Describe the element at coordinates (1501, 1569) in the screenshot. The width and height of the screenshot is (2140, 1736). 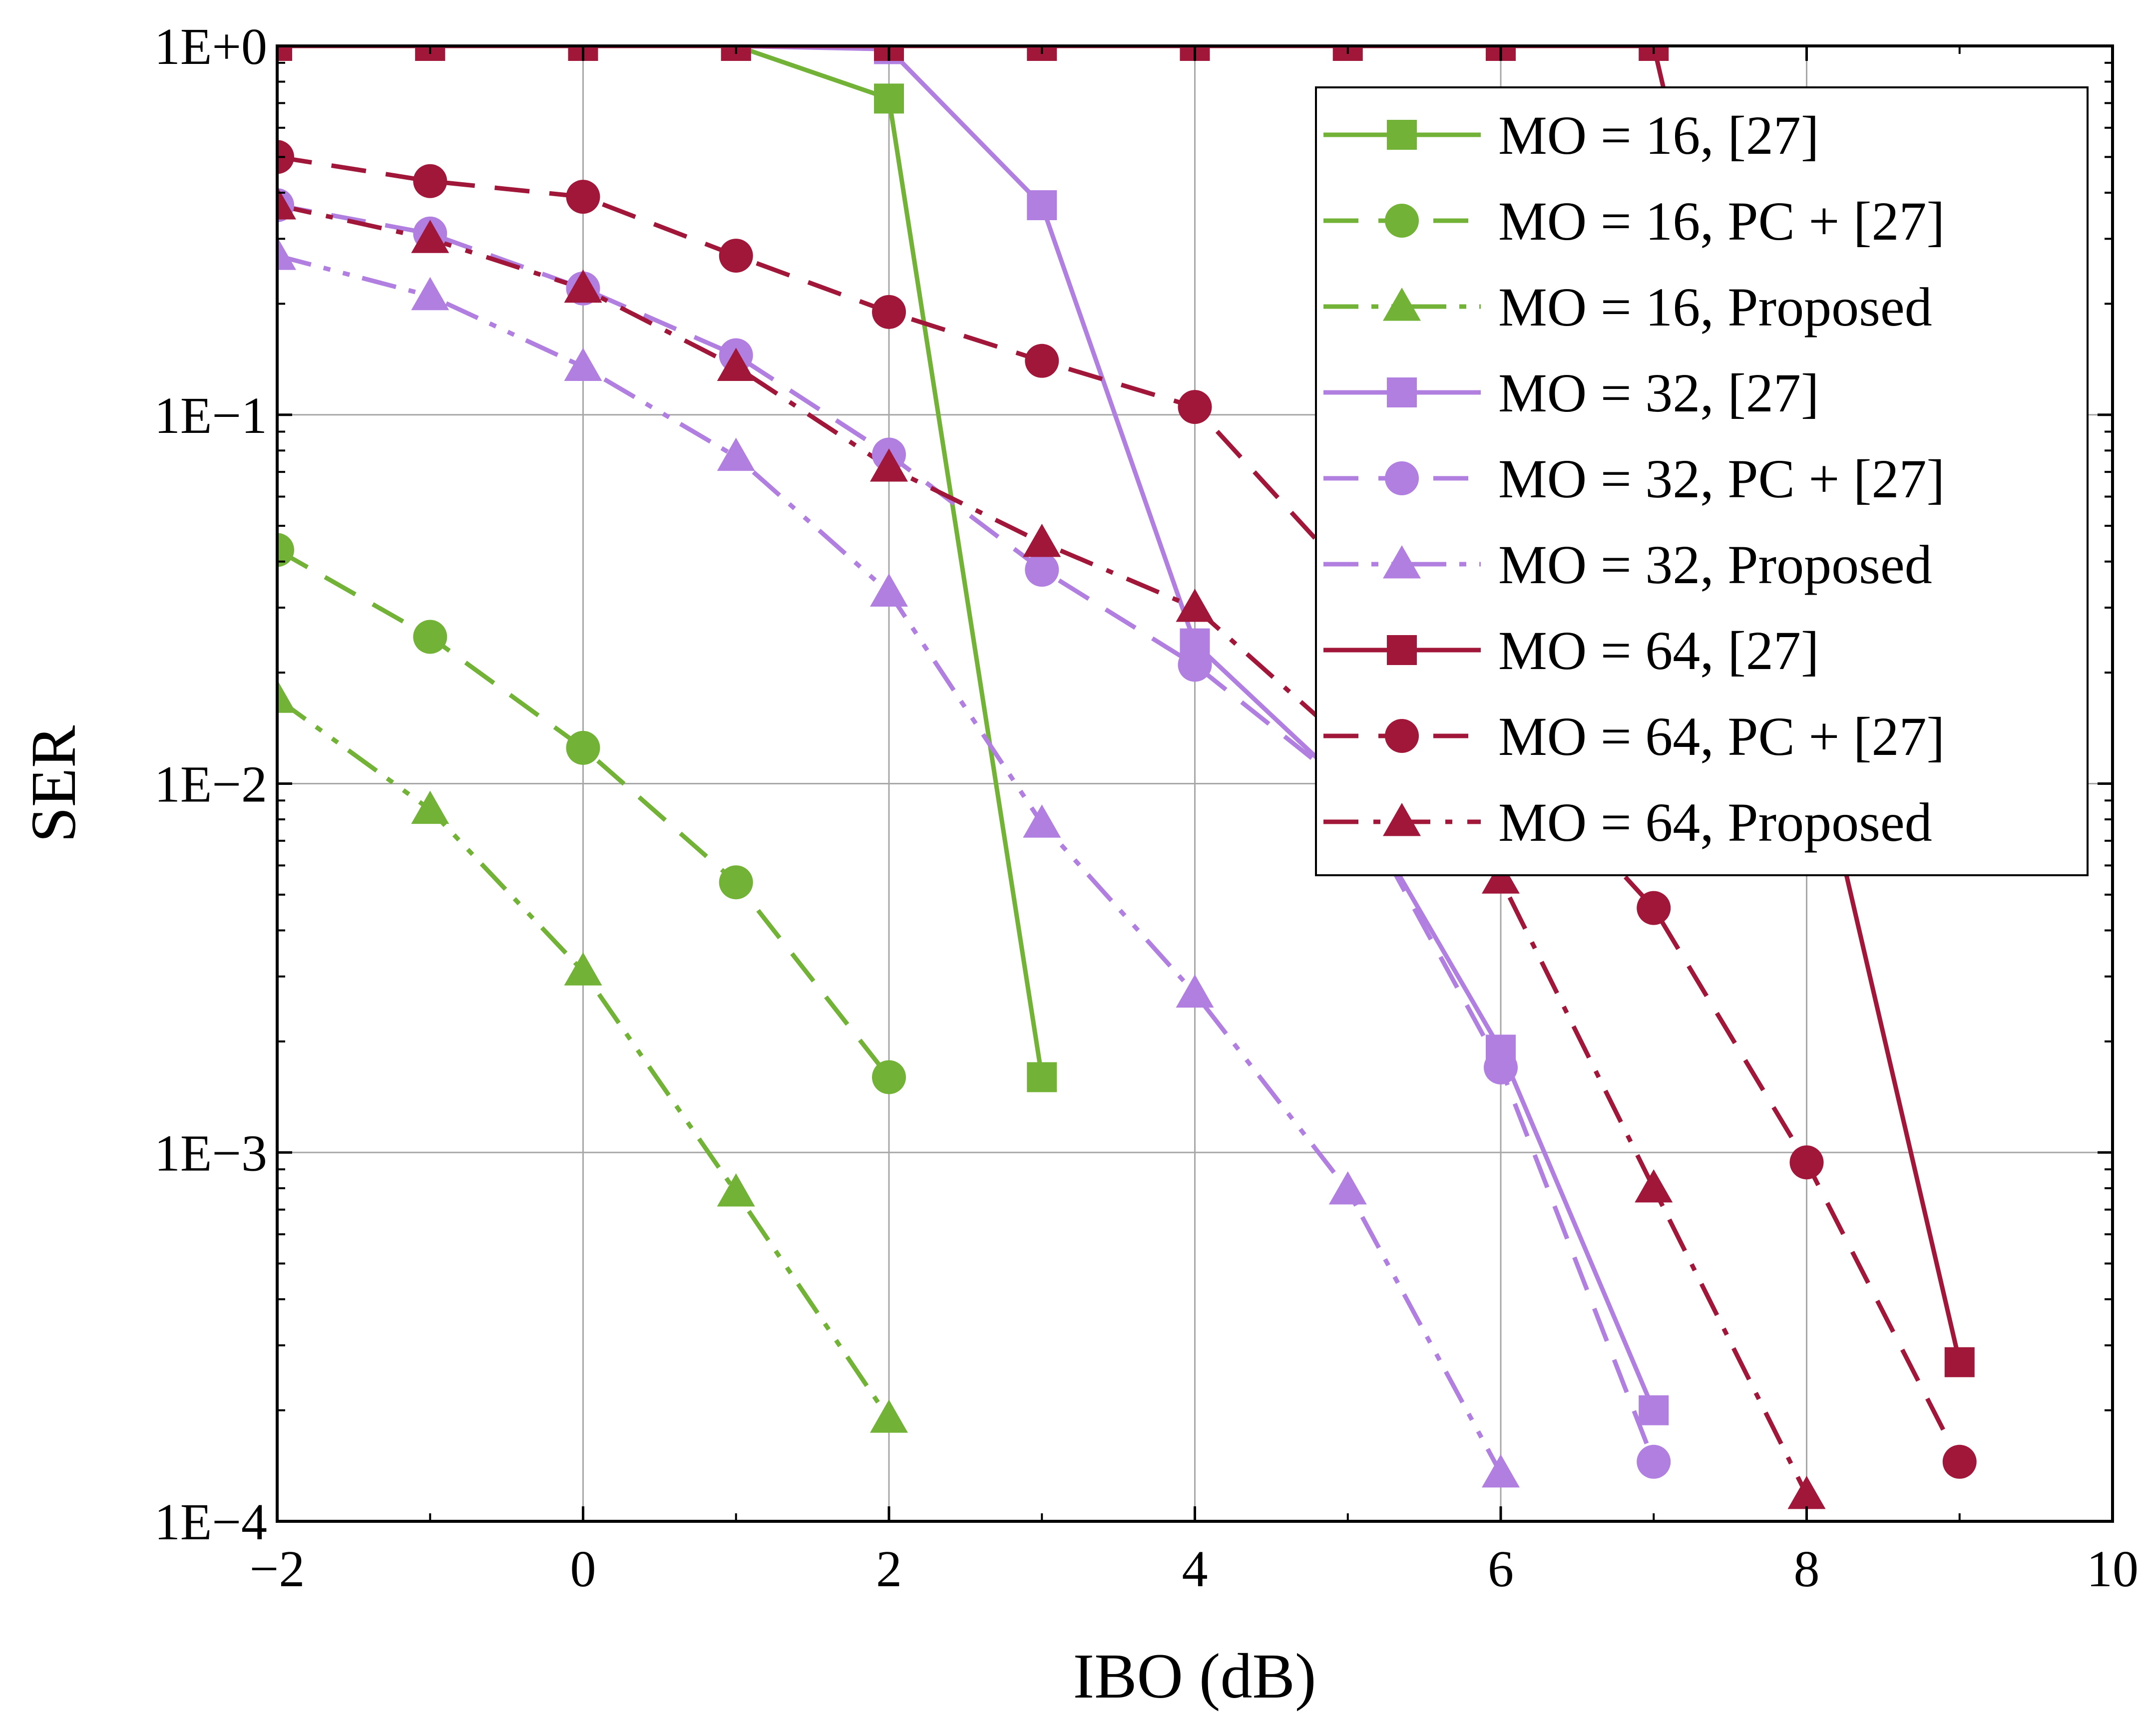
I see `x-tick-label: 6` at that location.